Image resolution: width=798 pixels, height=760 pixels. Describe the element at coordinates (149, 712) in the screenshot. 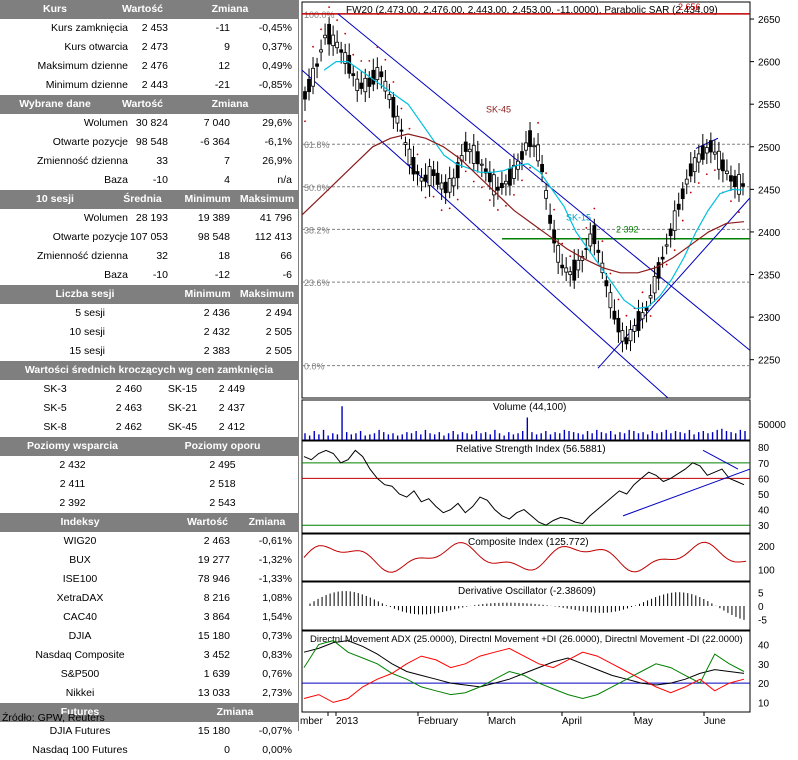

I see `futures-header: Futures Zmiana` at that location.